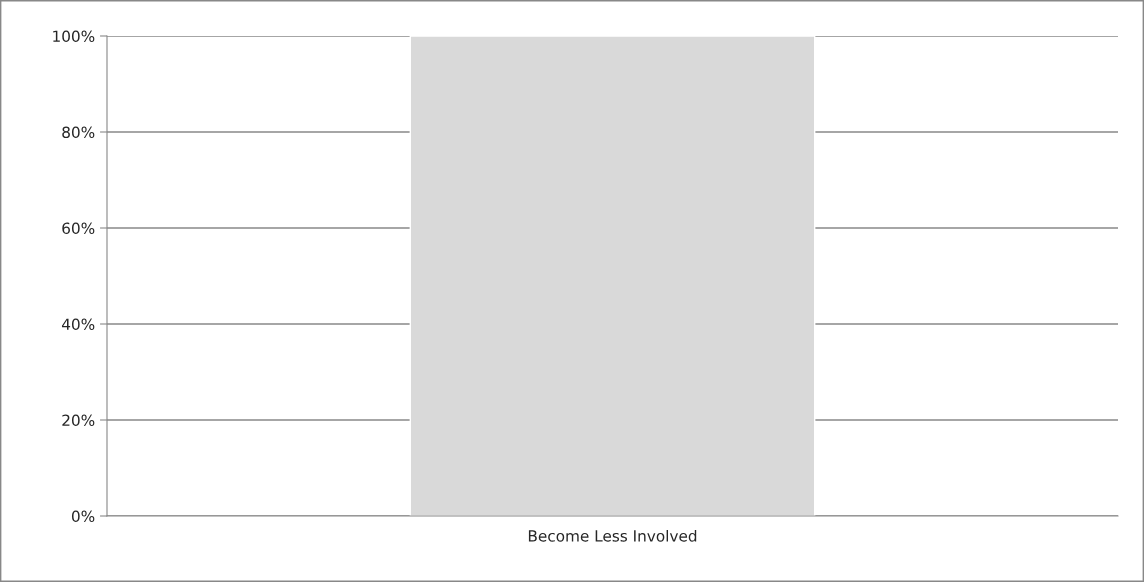 The height and width of the screenshot is (582, 1144). Describe the element at coordinates (78, 132) in the screenshot. I see `y-tick-label: 80%` at that location.